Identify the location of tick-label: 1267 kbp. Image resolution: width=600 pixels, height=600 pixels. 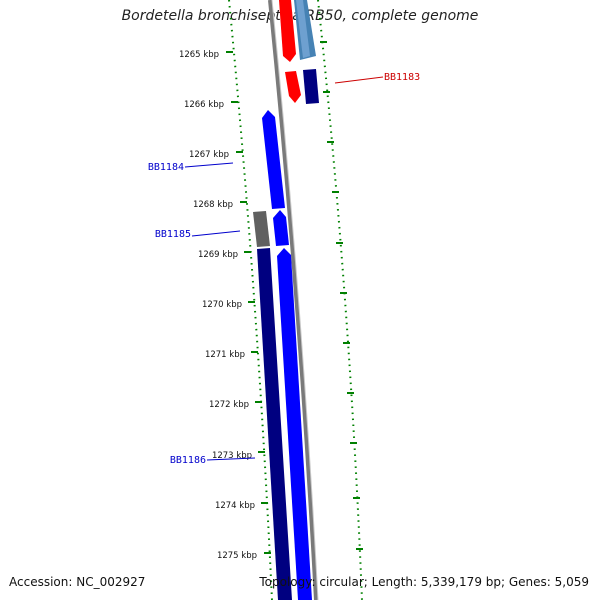
(209, 155).